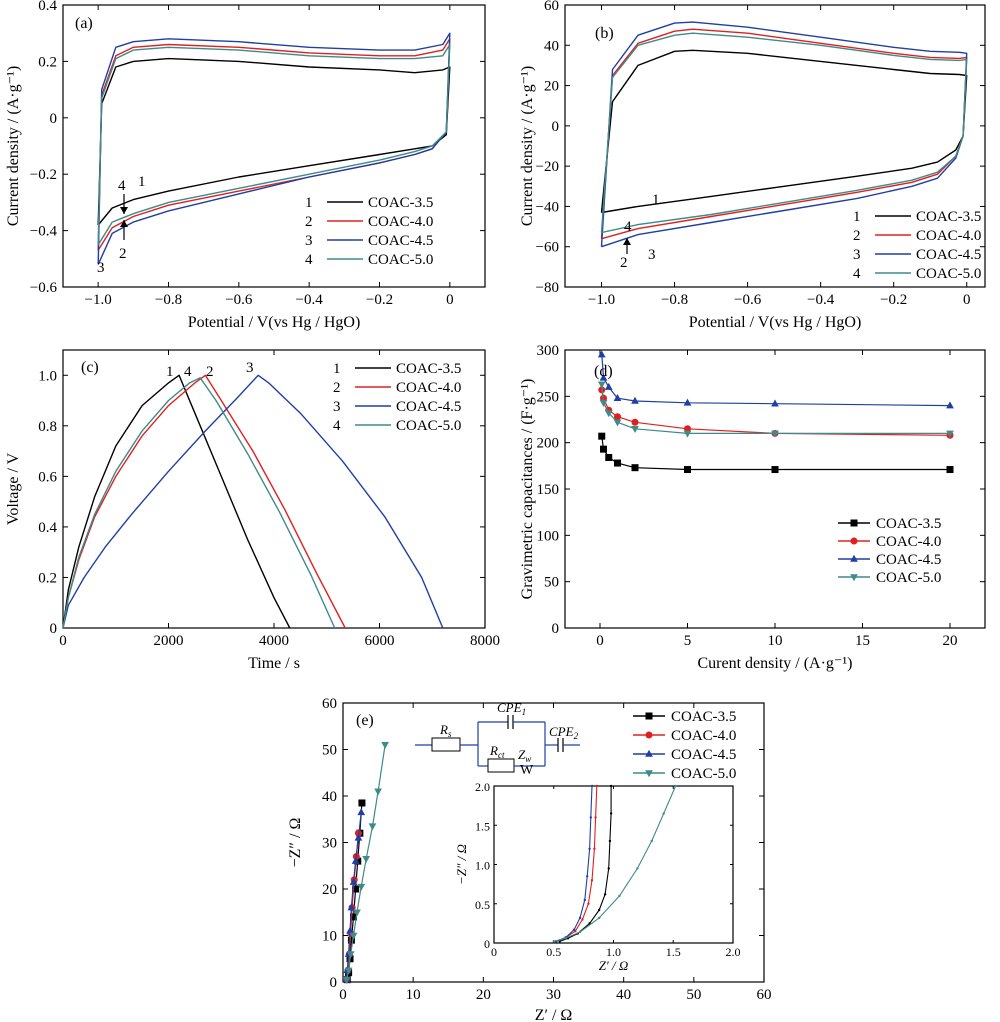 The image size is (1000, 1022). What do you see at coordinates (862, 641) in the screenshot?
I see `x-tick-label: 15` at bounding box center [862, 641].